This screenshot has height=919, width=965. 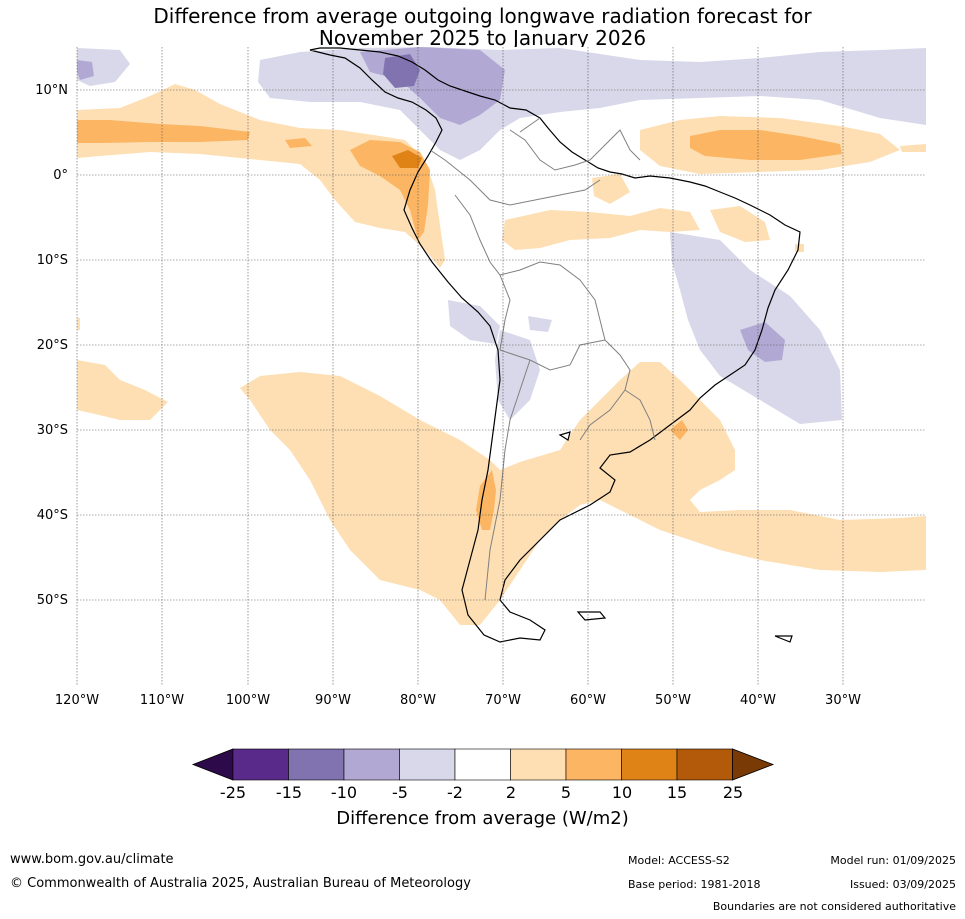 I want to click on colorbar-tick: 10, so click(x=622, y=792).